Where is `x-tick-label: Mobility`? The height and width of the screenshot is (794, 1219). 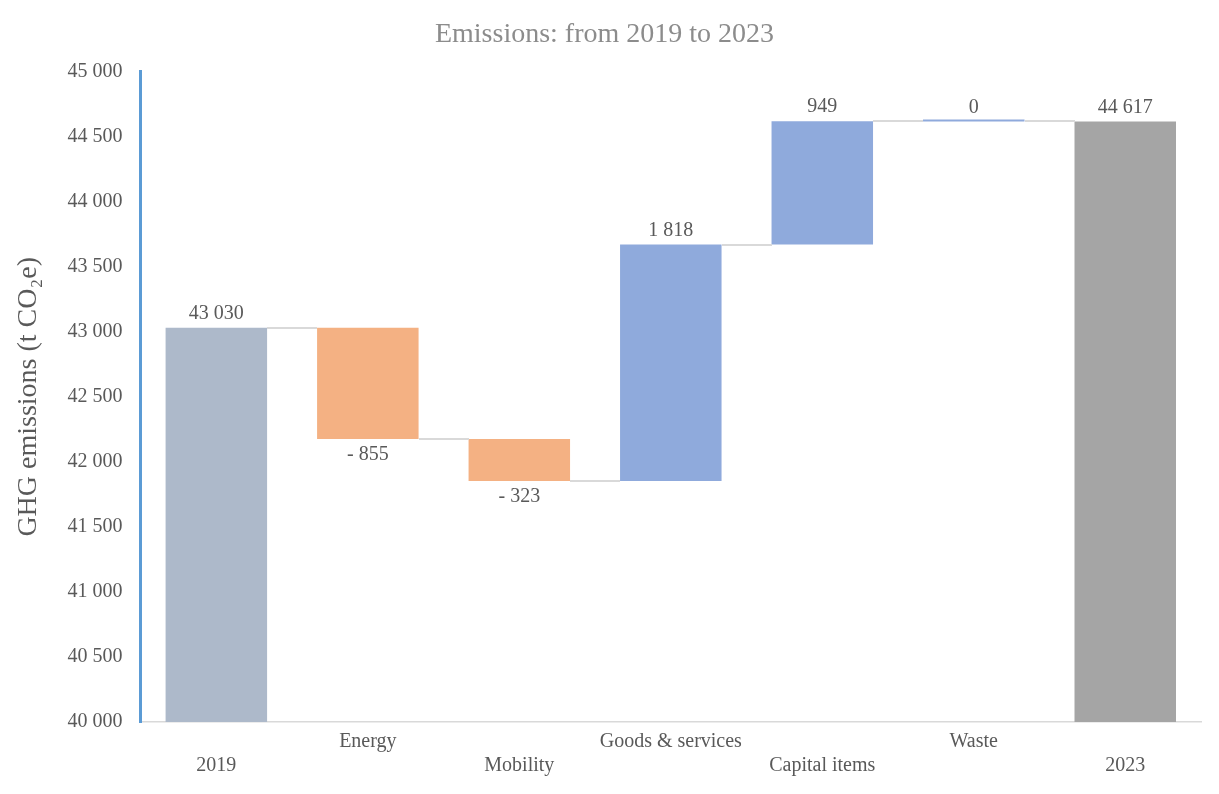 x-tick-label: Mobility is located at coordinates (519, 765).